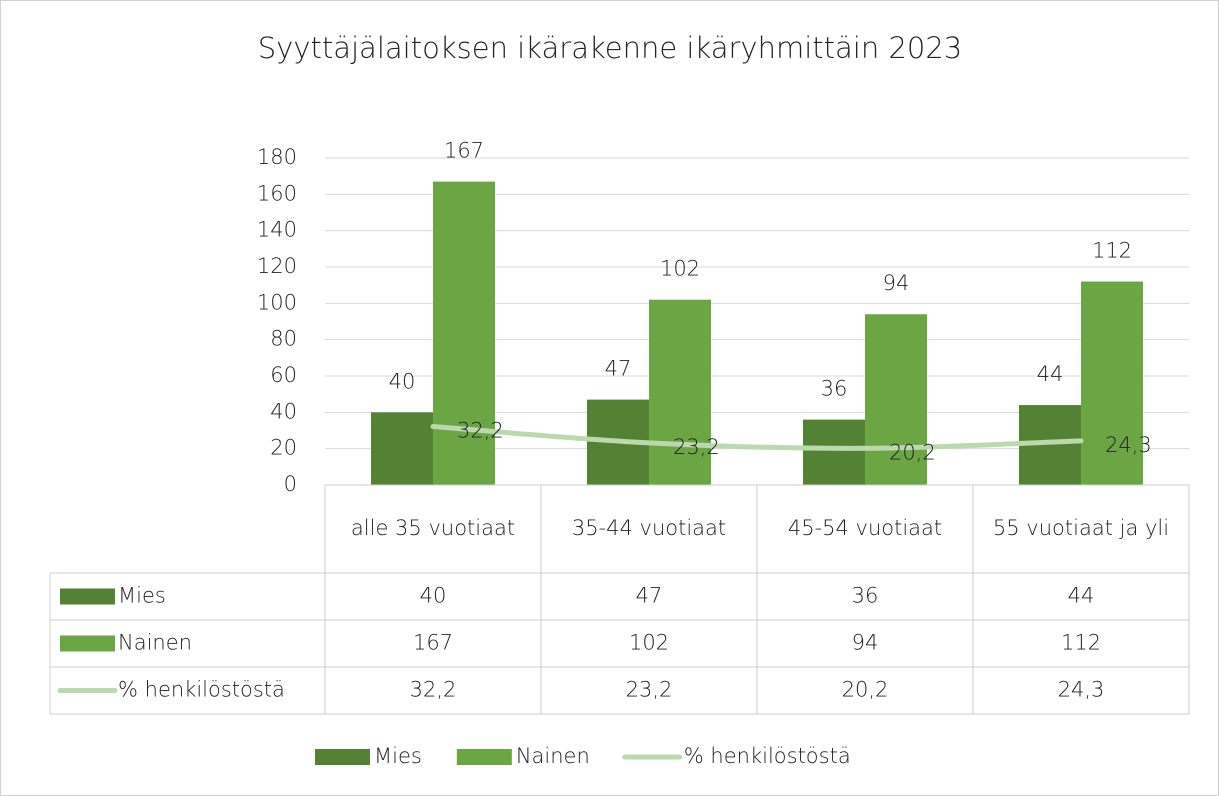  Describe the element at coordinates (277, 302) in the screenshot. I see `y-tick-label: 100` at that location.